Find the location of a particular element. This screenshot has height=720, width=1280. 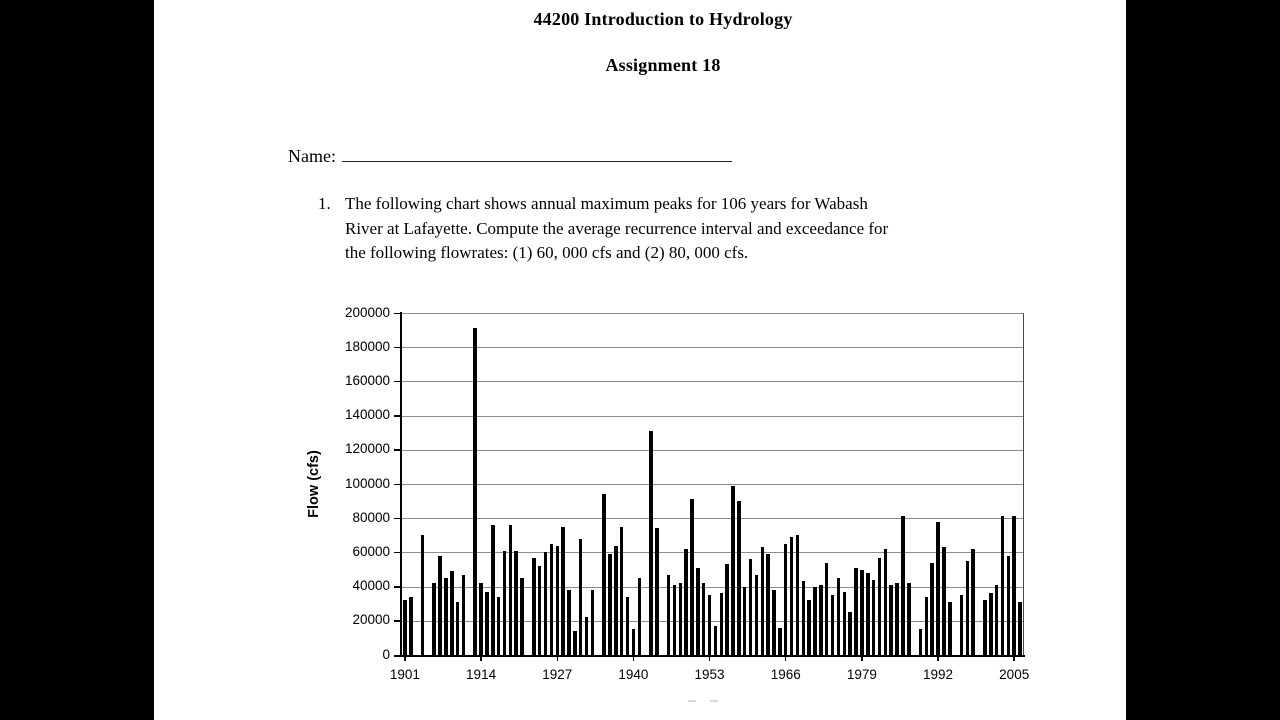

x-axis-tick-label: 1992 is located at coordinates (938, 674).